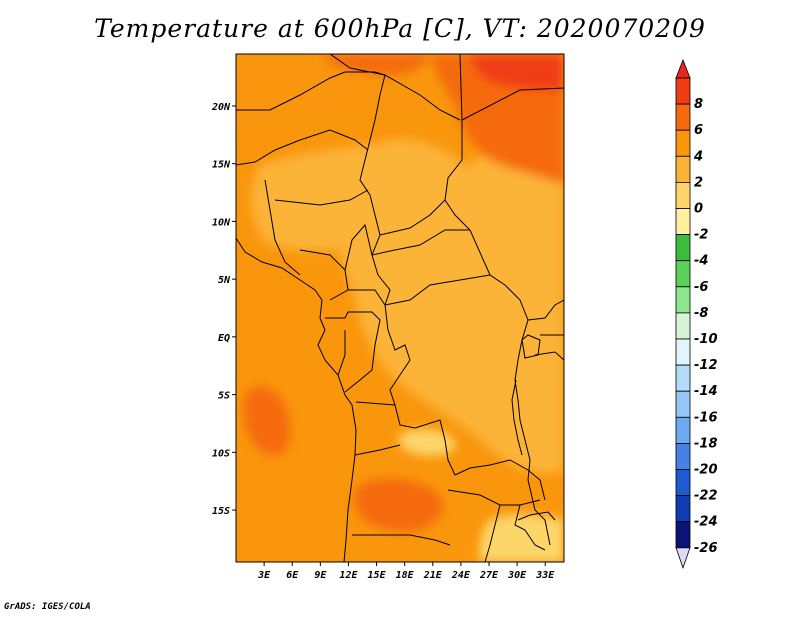 Image resolution: width=800 pixels, height=618 pixels. What do you see at coordinates (221, 165) in the screenshot?
I see `lat-tick-label: 15N` at bounding box center [221, 165].